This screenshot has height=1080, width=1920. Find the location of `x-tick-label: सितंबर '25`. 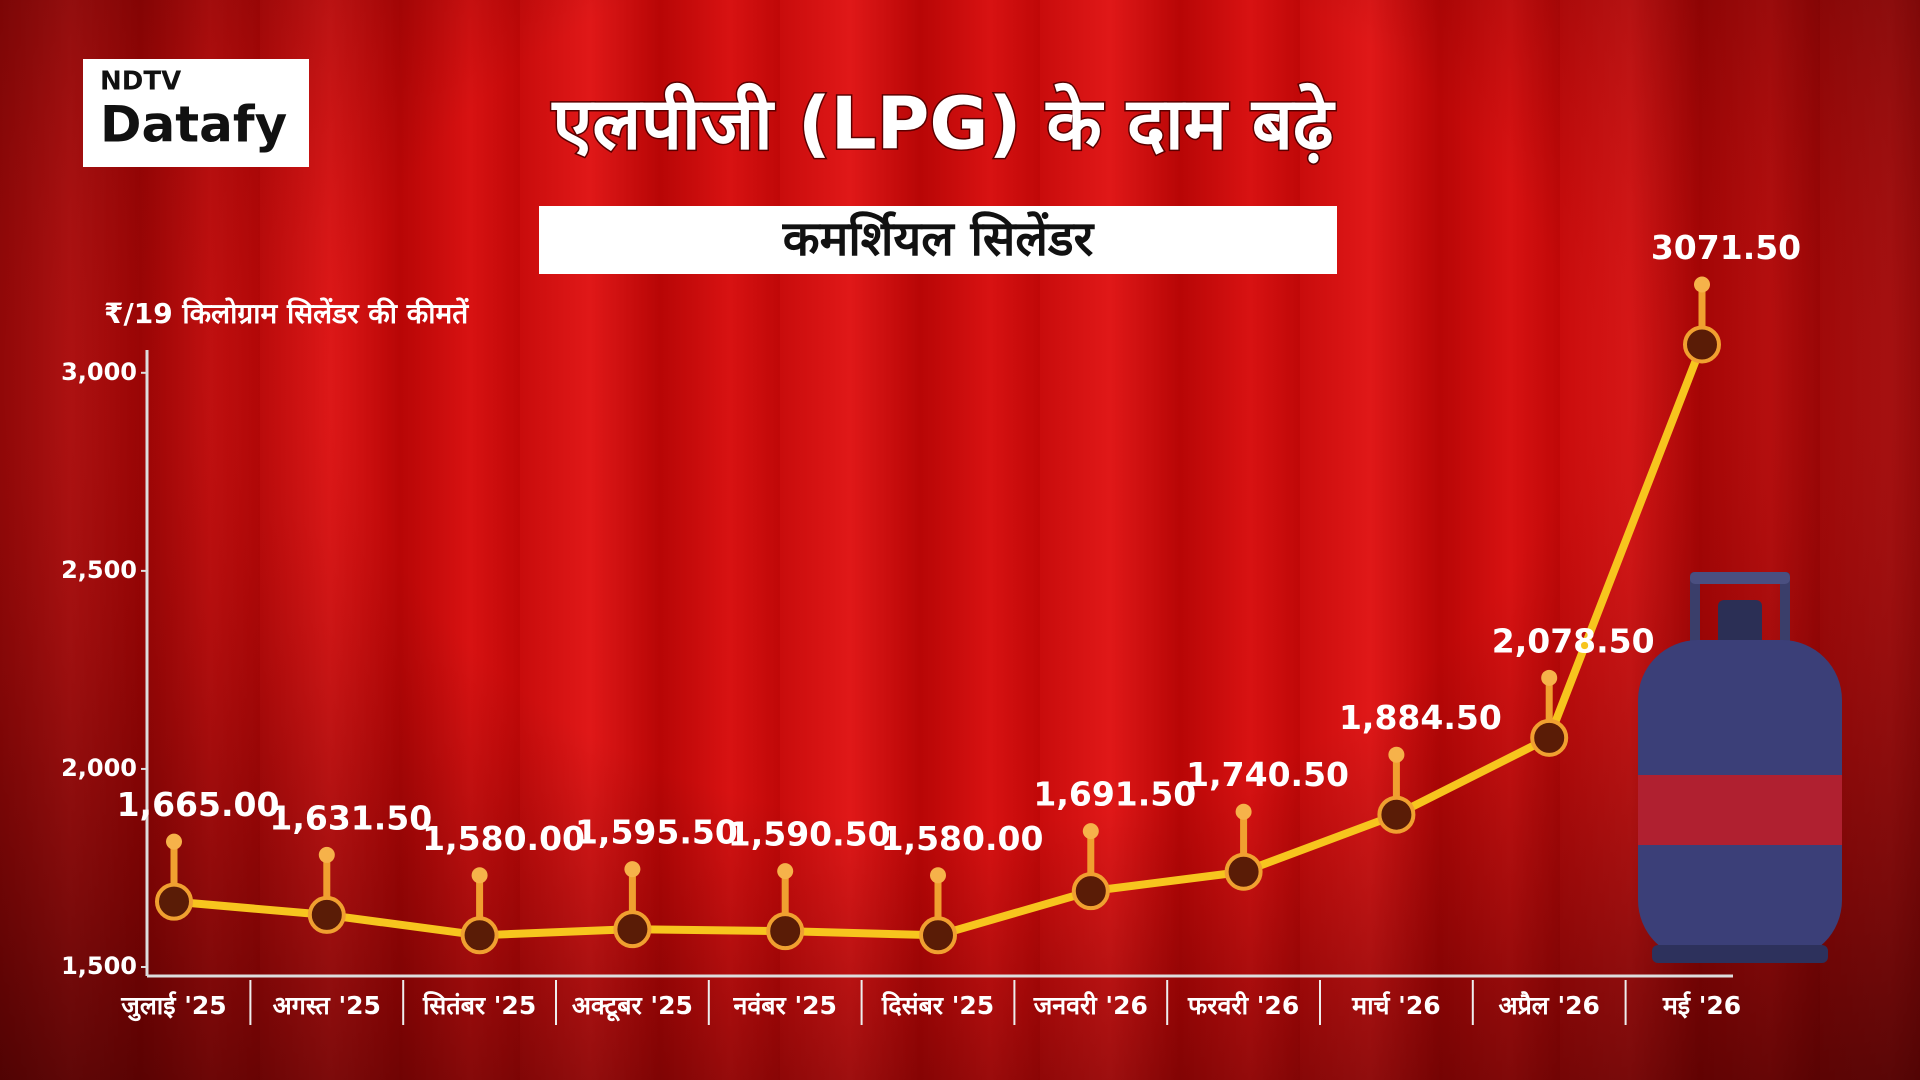

x-tick-label: सितंबर '25 is located at coordinates (479, 1005).